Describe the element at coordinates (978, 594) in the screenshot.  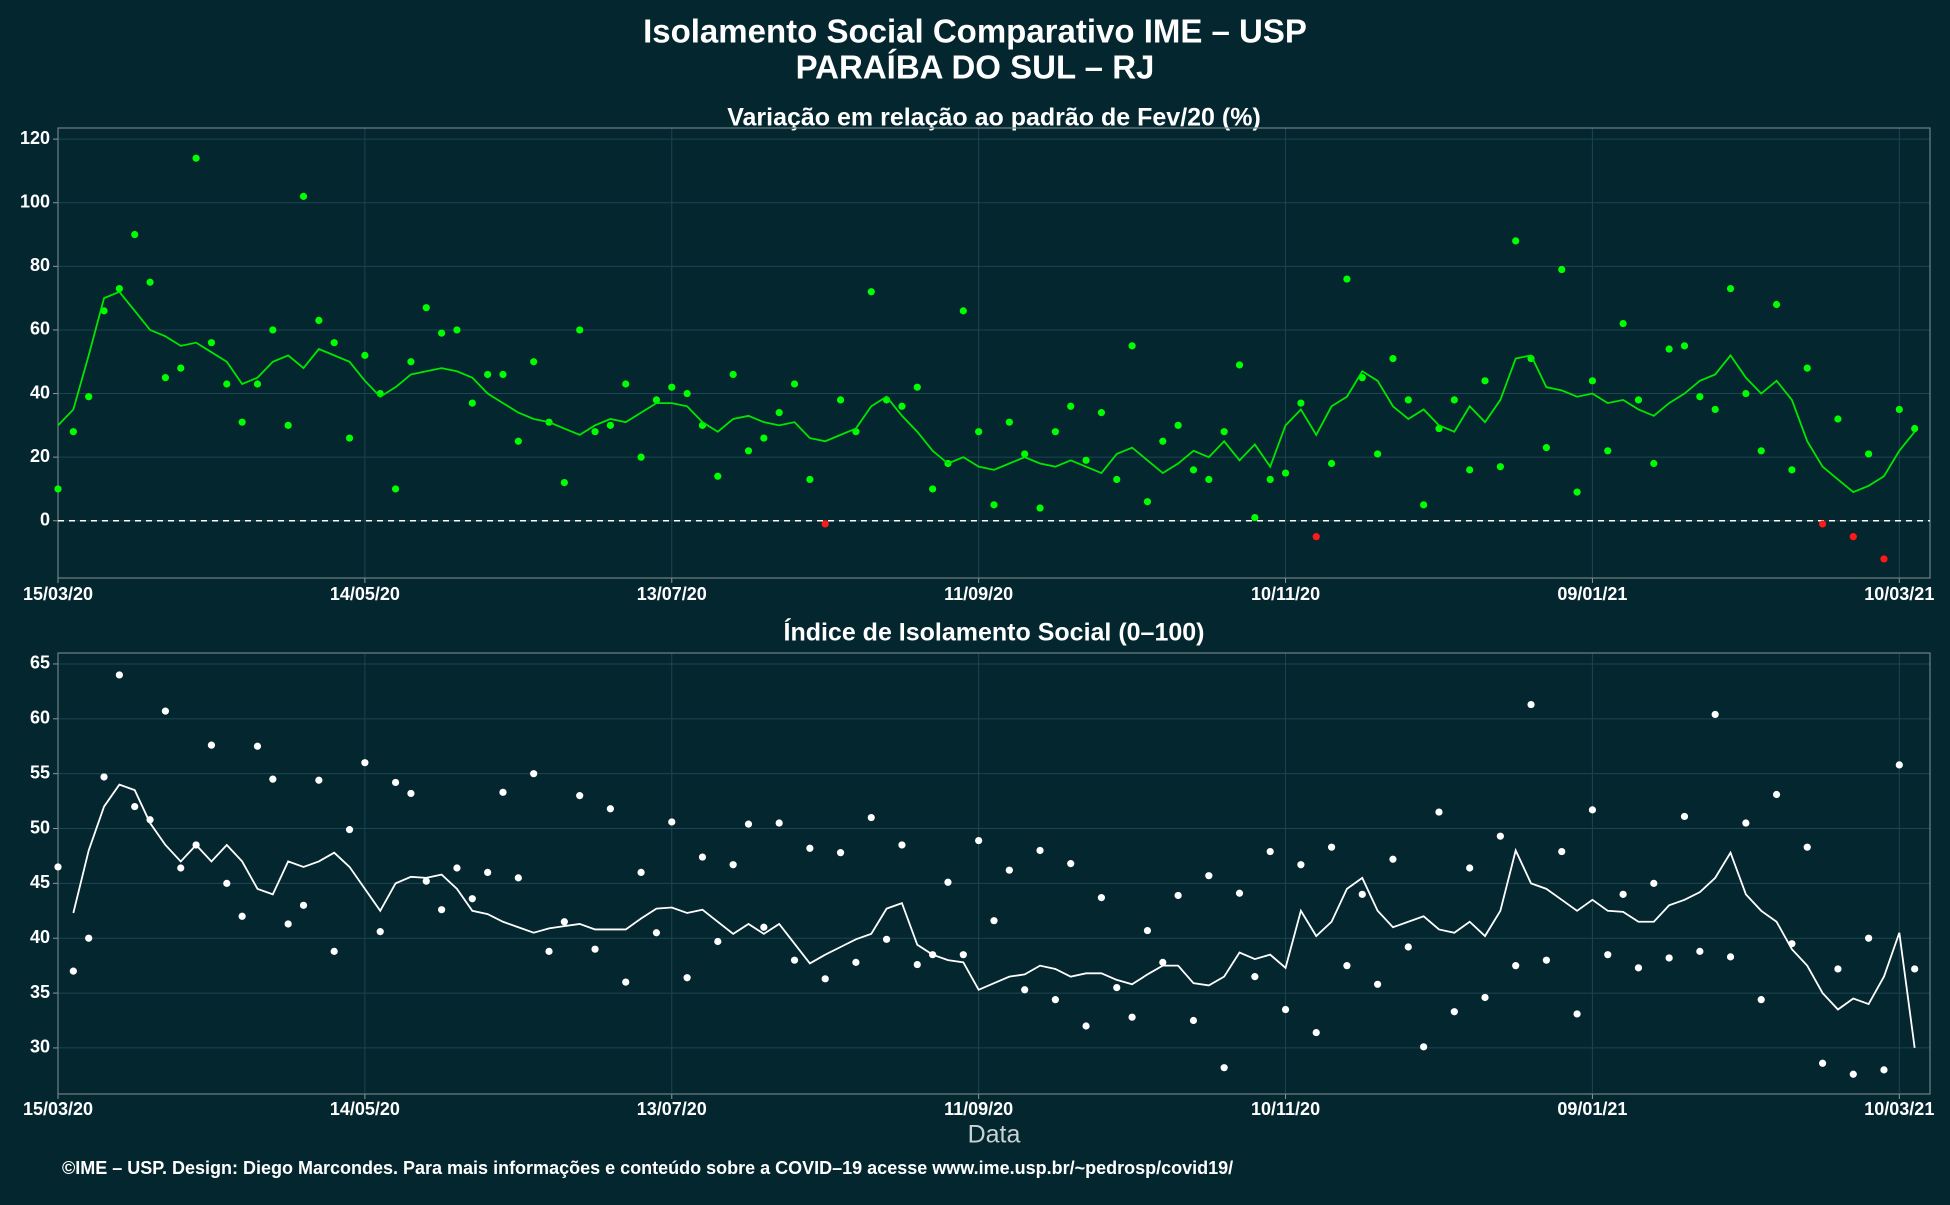
I see `x-tick-label: 11/09/20` at that location.